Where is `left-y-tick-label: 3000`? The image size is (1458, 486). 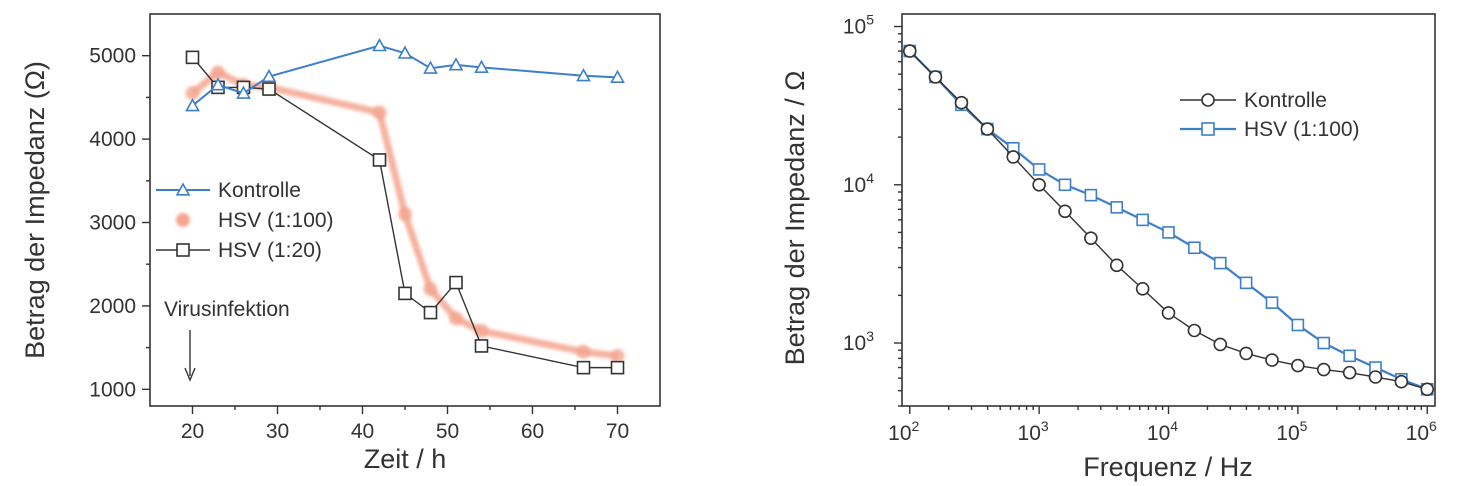
left-y-tick-label: 3000 is located at coordinates (112, 223).